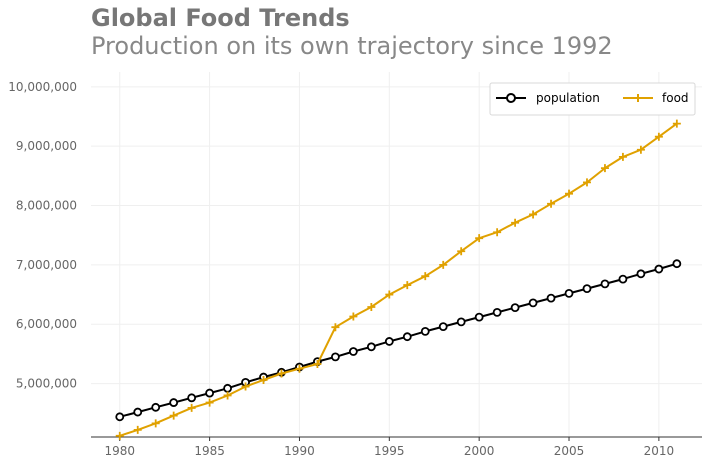 The height and width of the screenshot is (467, 708). I want to click on y-tick-label: 5,000,000, so click(46, 384).